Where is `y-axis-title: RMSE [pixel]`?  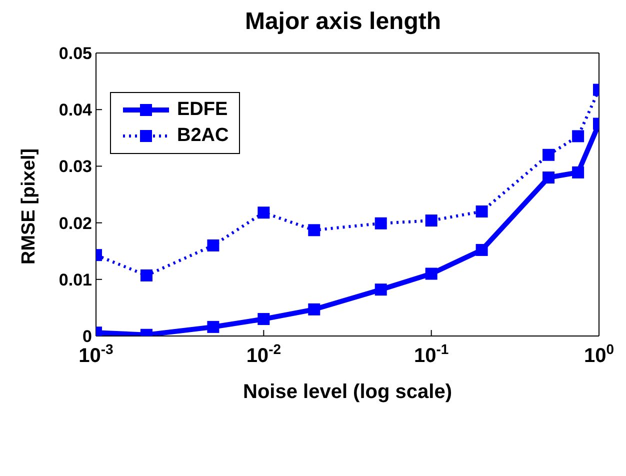
y-axis-title: RMSE [pixel] is located at coordinates (29, 206).